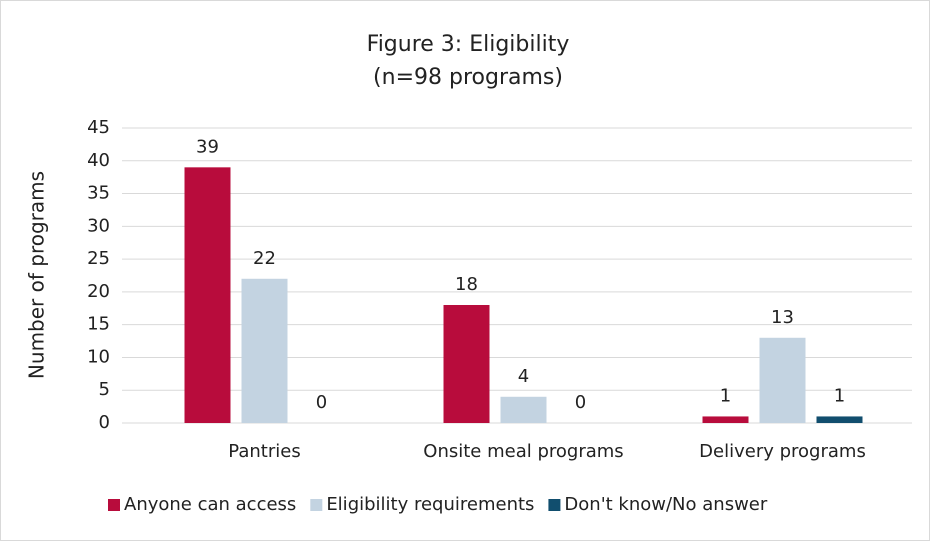  I want to click on y-tick-label: 15, so click(98, 324).